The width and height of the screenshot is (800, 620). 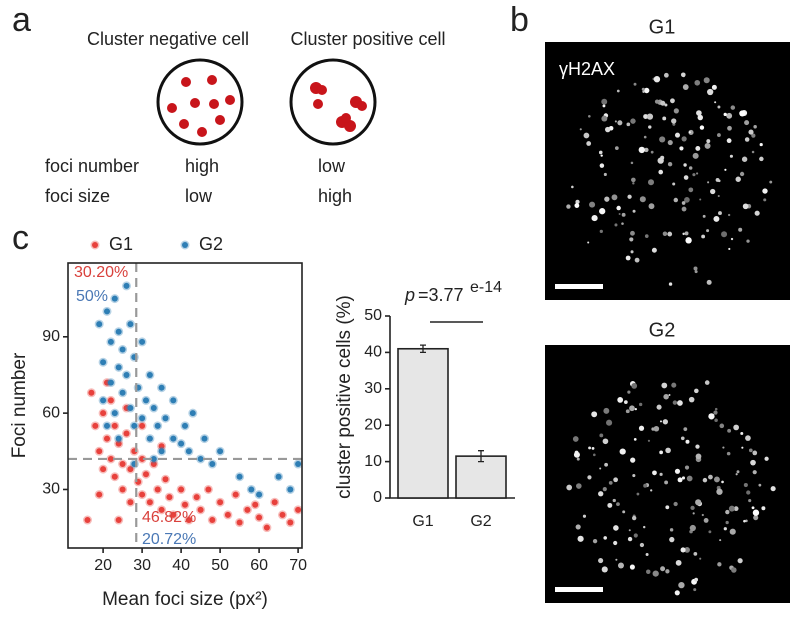 What do you see at coordinates (168, 39) in the screenshot?
I see `diagram-label: Cluster negative cell` at bounding box center [168, 39].